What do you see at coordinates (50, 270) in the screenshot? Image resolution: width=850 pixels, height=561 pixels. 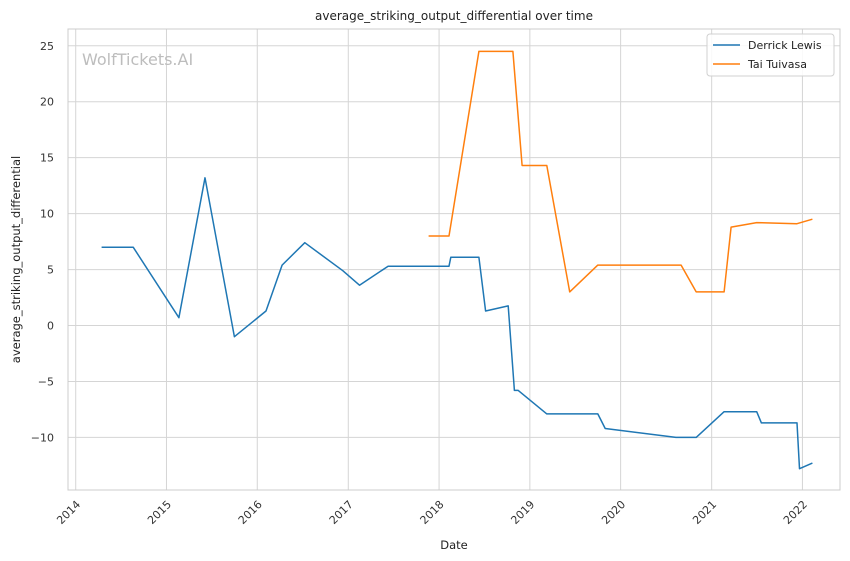 I see `y-tick-label: 5` at bounding box center [50, 270].